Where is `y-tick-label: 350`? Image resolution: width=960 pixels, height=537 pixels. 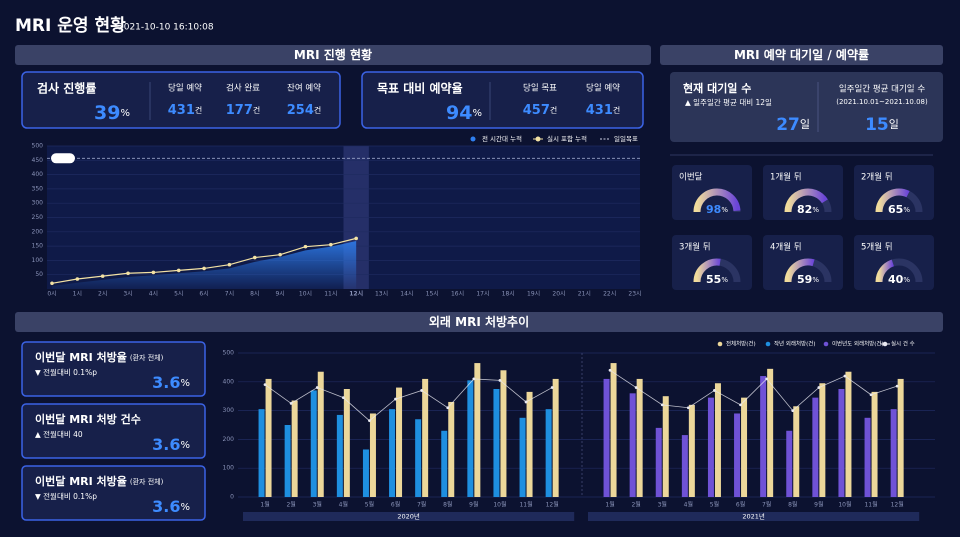
y-tick-label: 350 is located at coordinates (38, 188).